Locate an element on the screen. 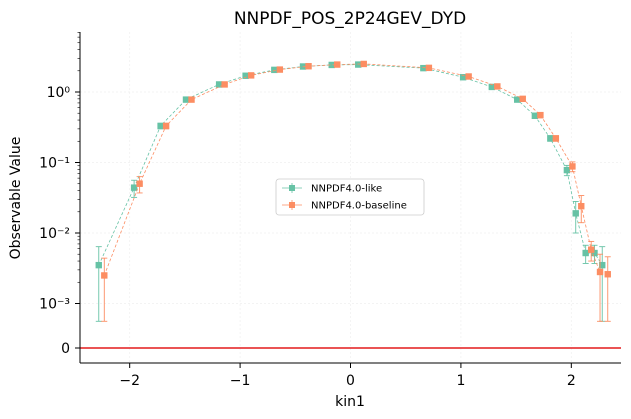  x-tick-label: 1 is located at coordinates (460, 381).